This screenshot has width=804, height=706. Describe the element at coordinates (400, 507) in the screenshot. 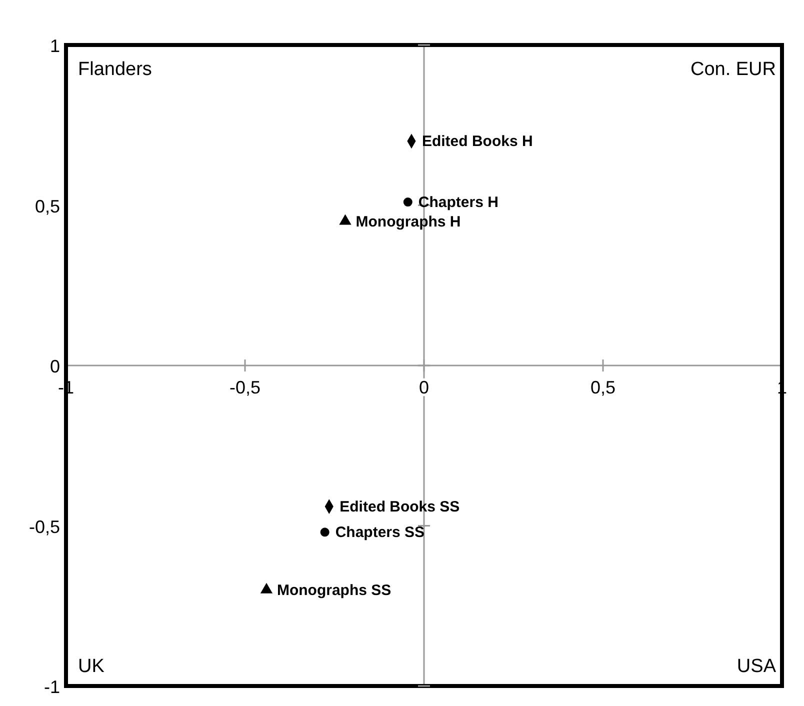

I see `series-label: Edited Books SS` at that location.